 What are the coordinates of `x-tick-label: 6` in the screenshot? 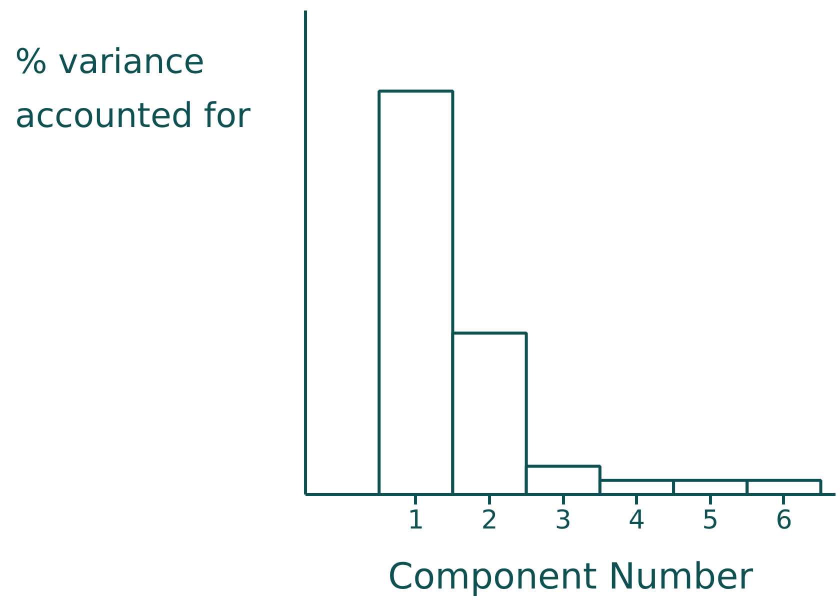 It's located at (784, 521).